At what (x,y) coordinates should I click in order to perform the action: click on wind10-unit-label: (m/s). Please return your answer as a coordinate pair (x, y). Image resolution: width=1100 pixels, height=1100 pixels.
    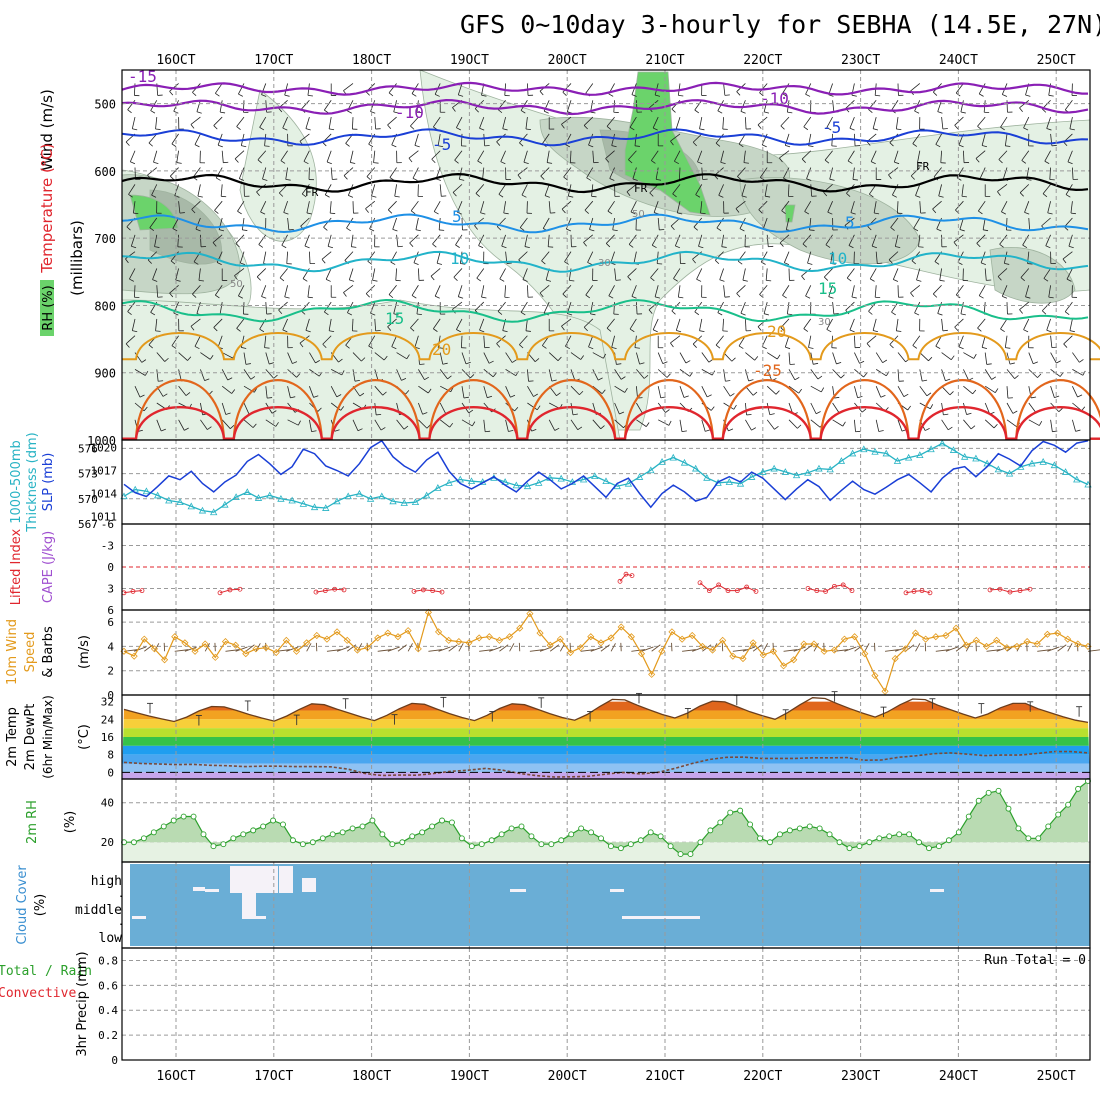
    Looking at the image, I should click on (84, 652).